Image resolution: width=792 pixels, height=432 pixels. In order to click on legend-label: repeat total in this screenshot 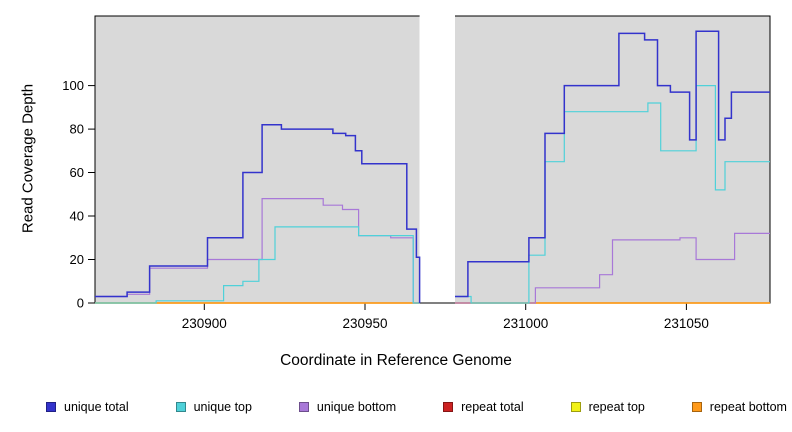, I will do `click(492, 407)`.